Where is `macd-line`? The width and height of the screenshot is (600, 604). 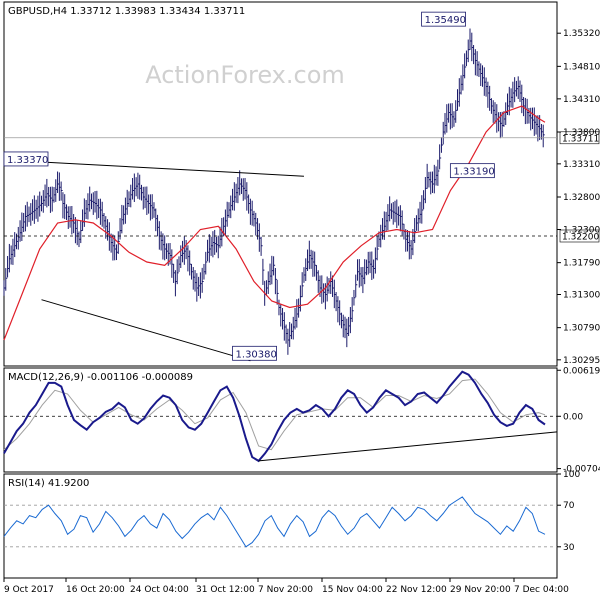 macd-line is located at coordinates (274, 416).